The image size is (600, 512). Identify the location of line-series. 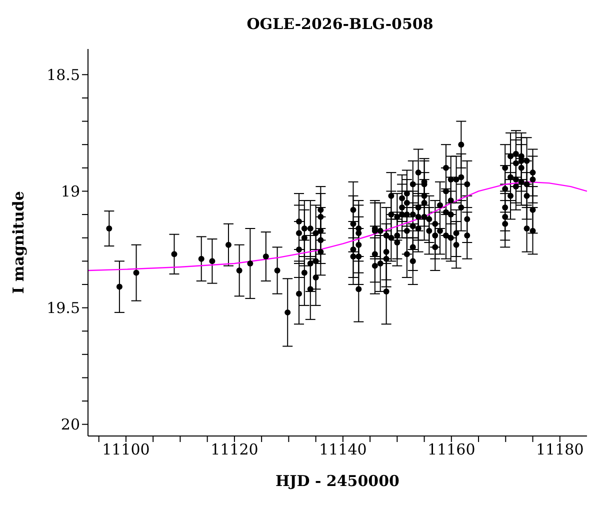
(337, 226).